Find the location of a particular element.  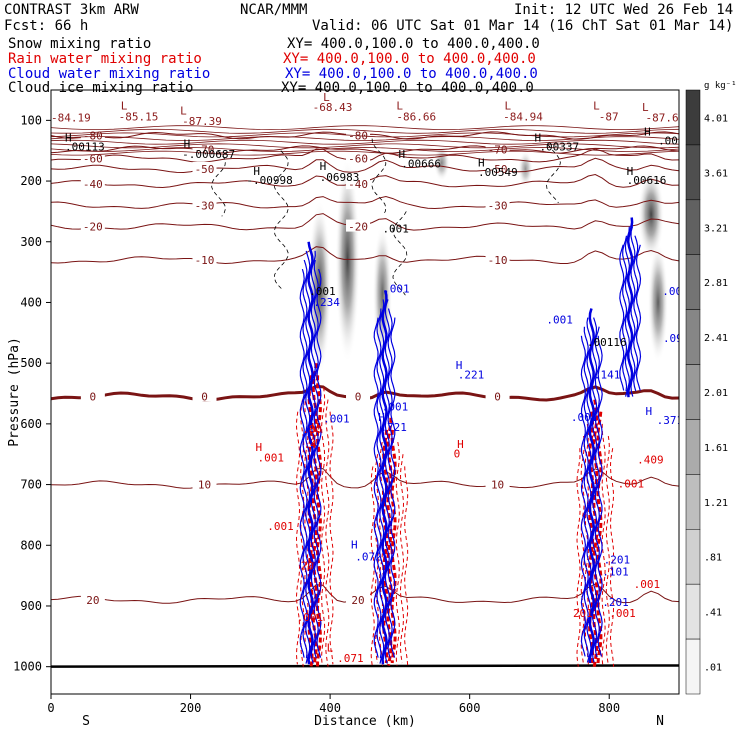

extremum-label: .091 is located at coordinates (676, 338).